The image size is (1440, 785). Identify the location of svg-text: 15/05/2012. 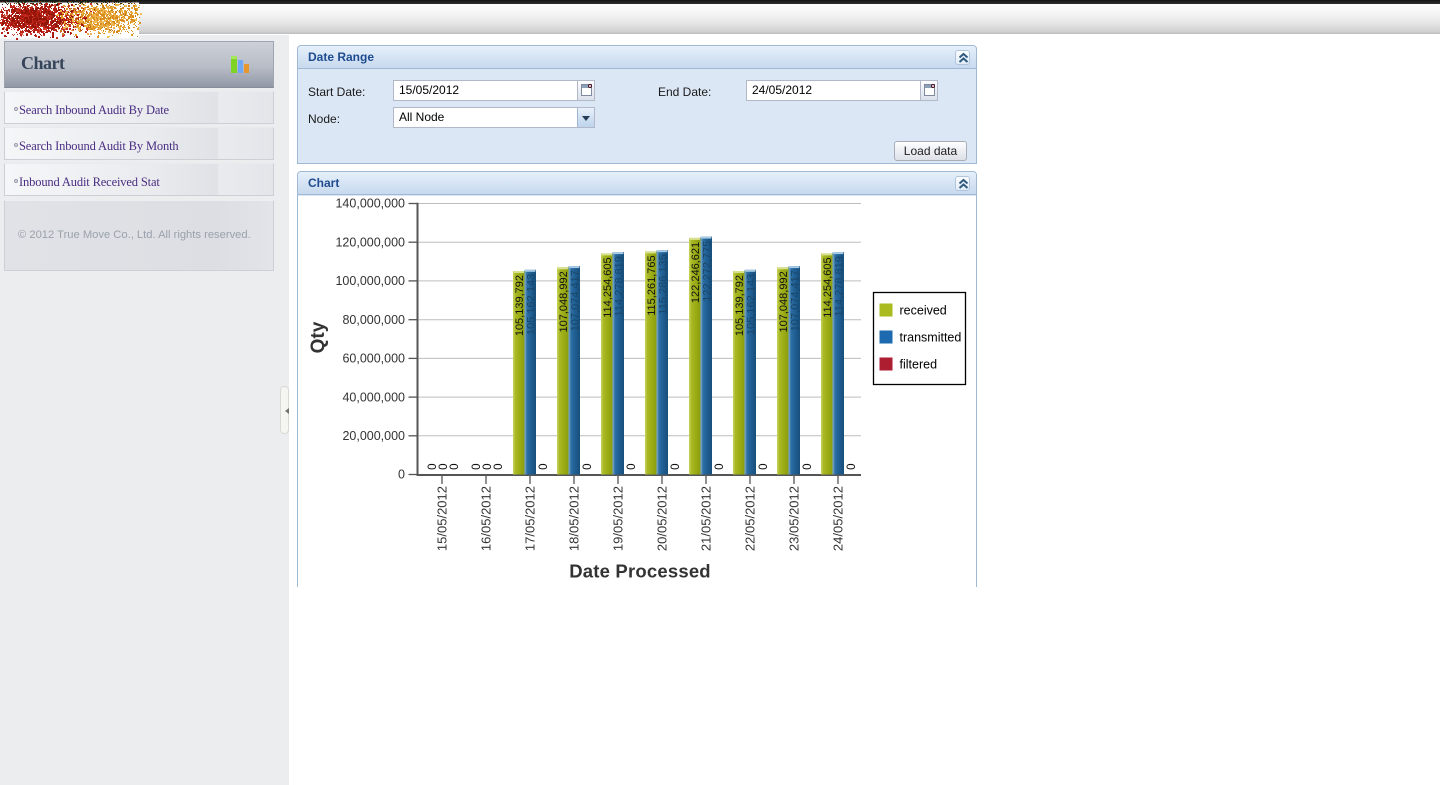
(442, 518).